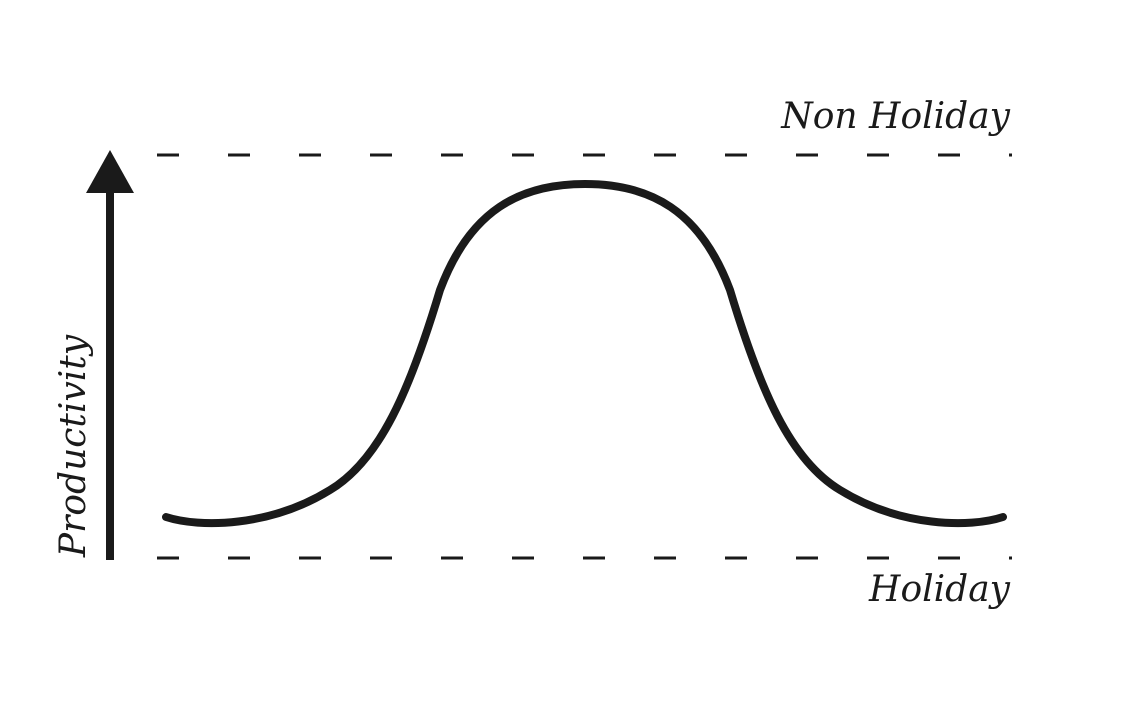  What do you see at coordinates (73, 446) in the screenshot?
I see `productivity-axis-label: Productivity` at bounding box center [73, 446].